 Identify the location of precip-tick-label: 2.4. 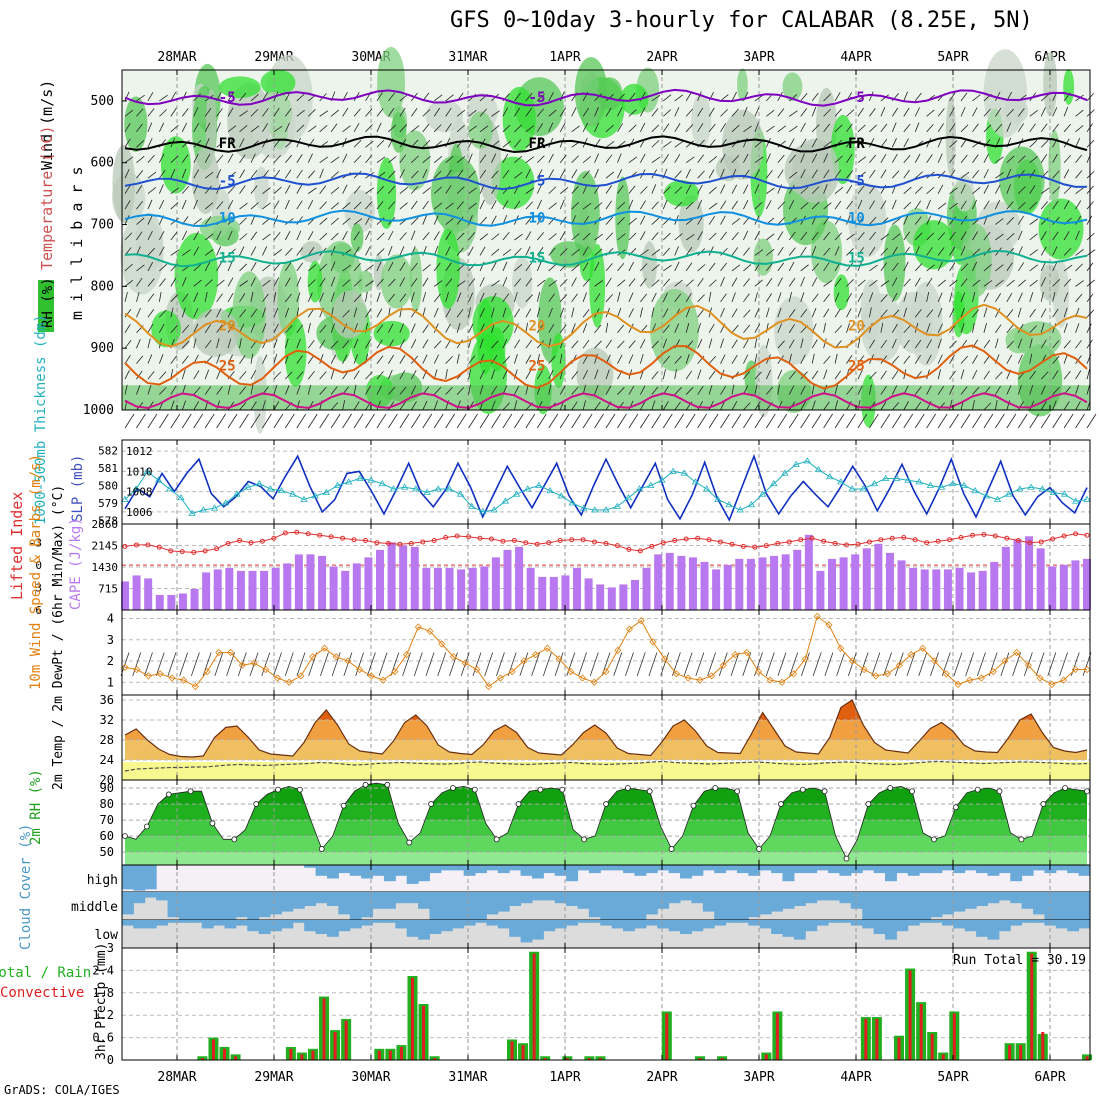
(103, 970).